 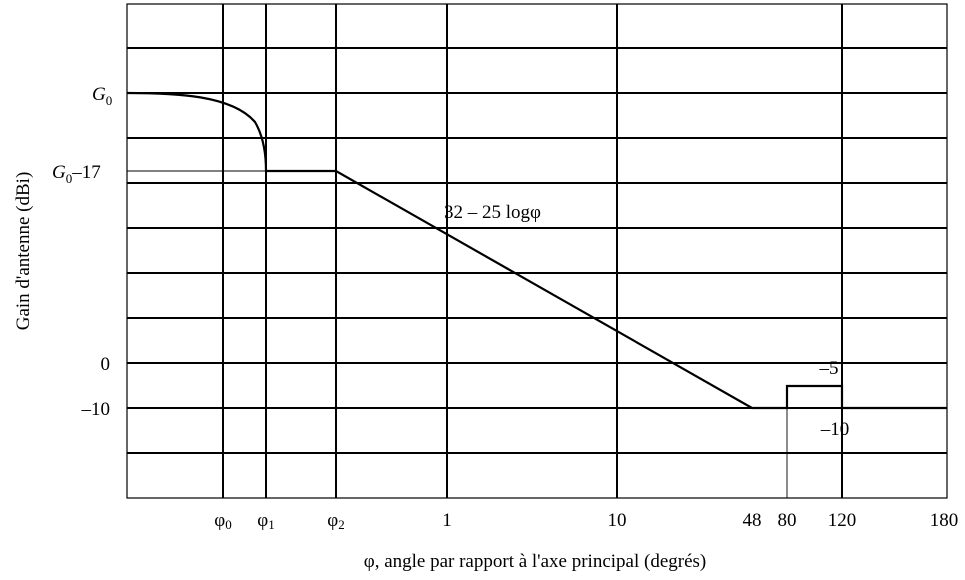 I want to click on x-tick-48: 48, so click(x=752, y=520).